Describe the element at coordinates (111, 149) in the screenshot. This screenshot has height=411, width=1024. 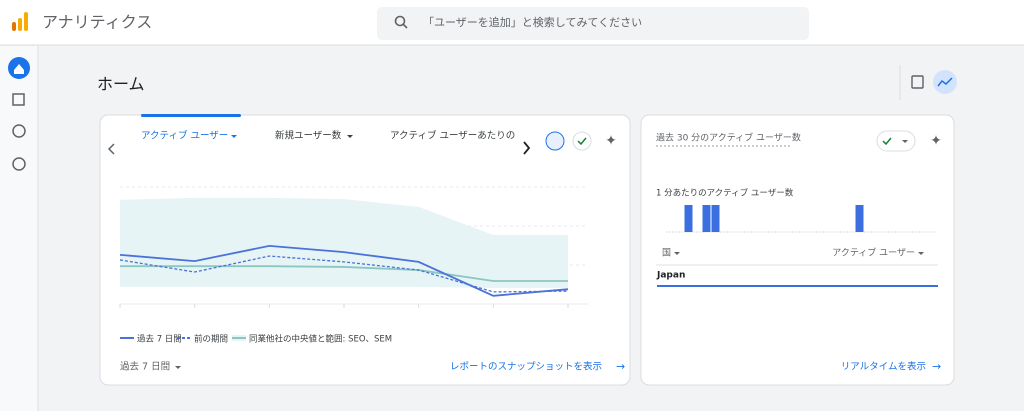
I see `tab-prev` at that location.